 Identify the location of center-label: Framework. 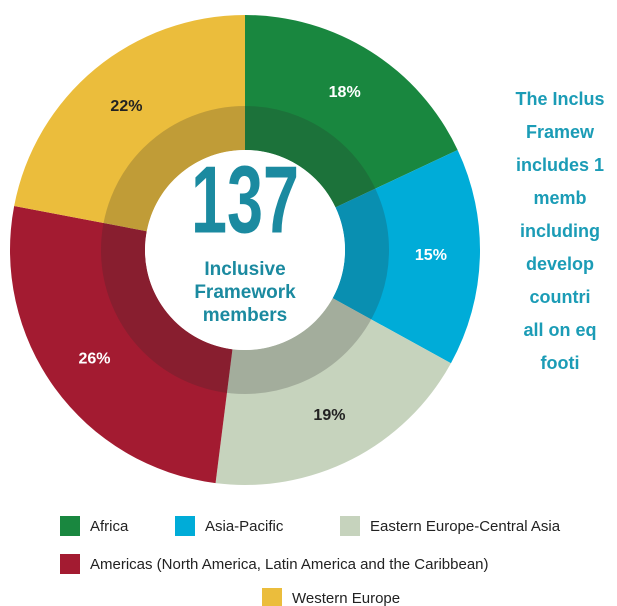
(245, 292).